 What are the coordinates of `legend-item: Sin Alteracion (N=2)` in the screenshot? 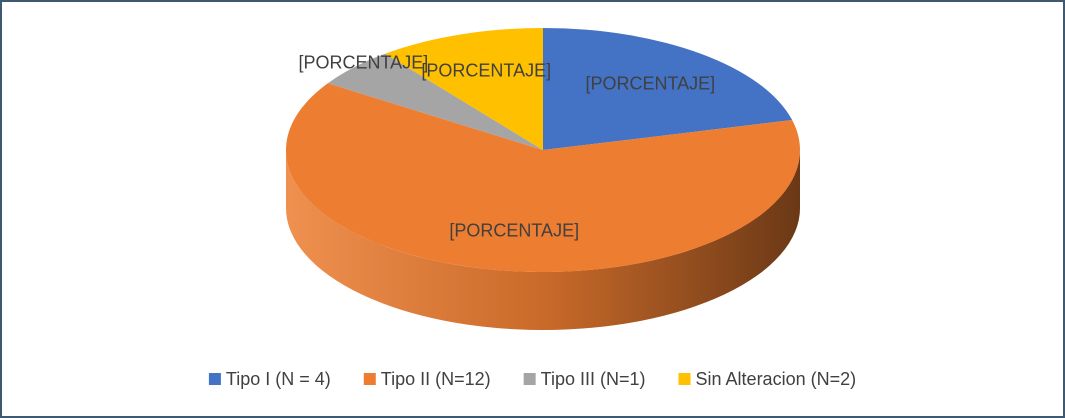 It's located at (767, 379).